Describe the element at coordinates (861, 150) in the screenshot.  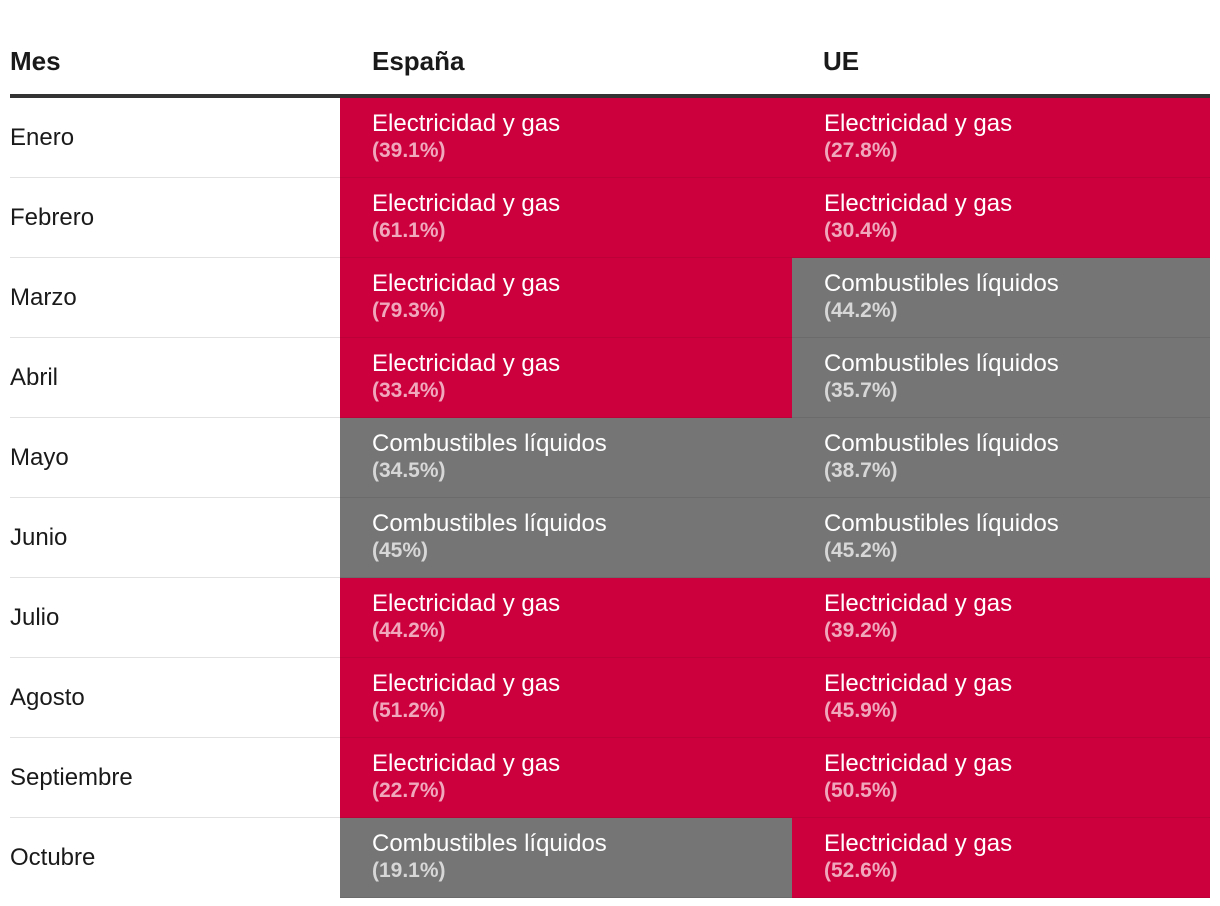
I see `percentage-label: (27.8%)` at that location.